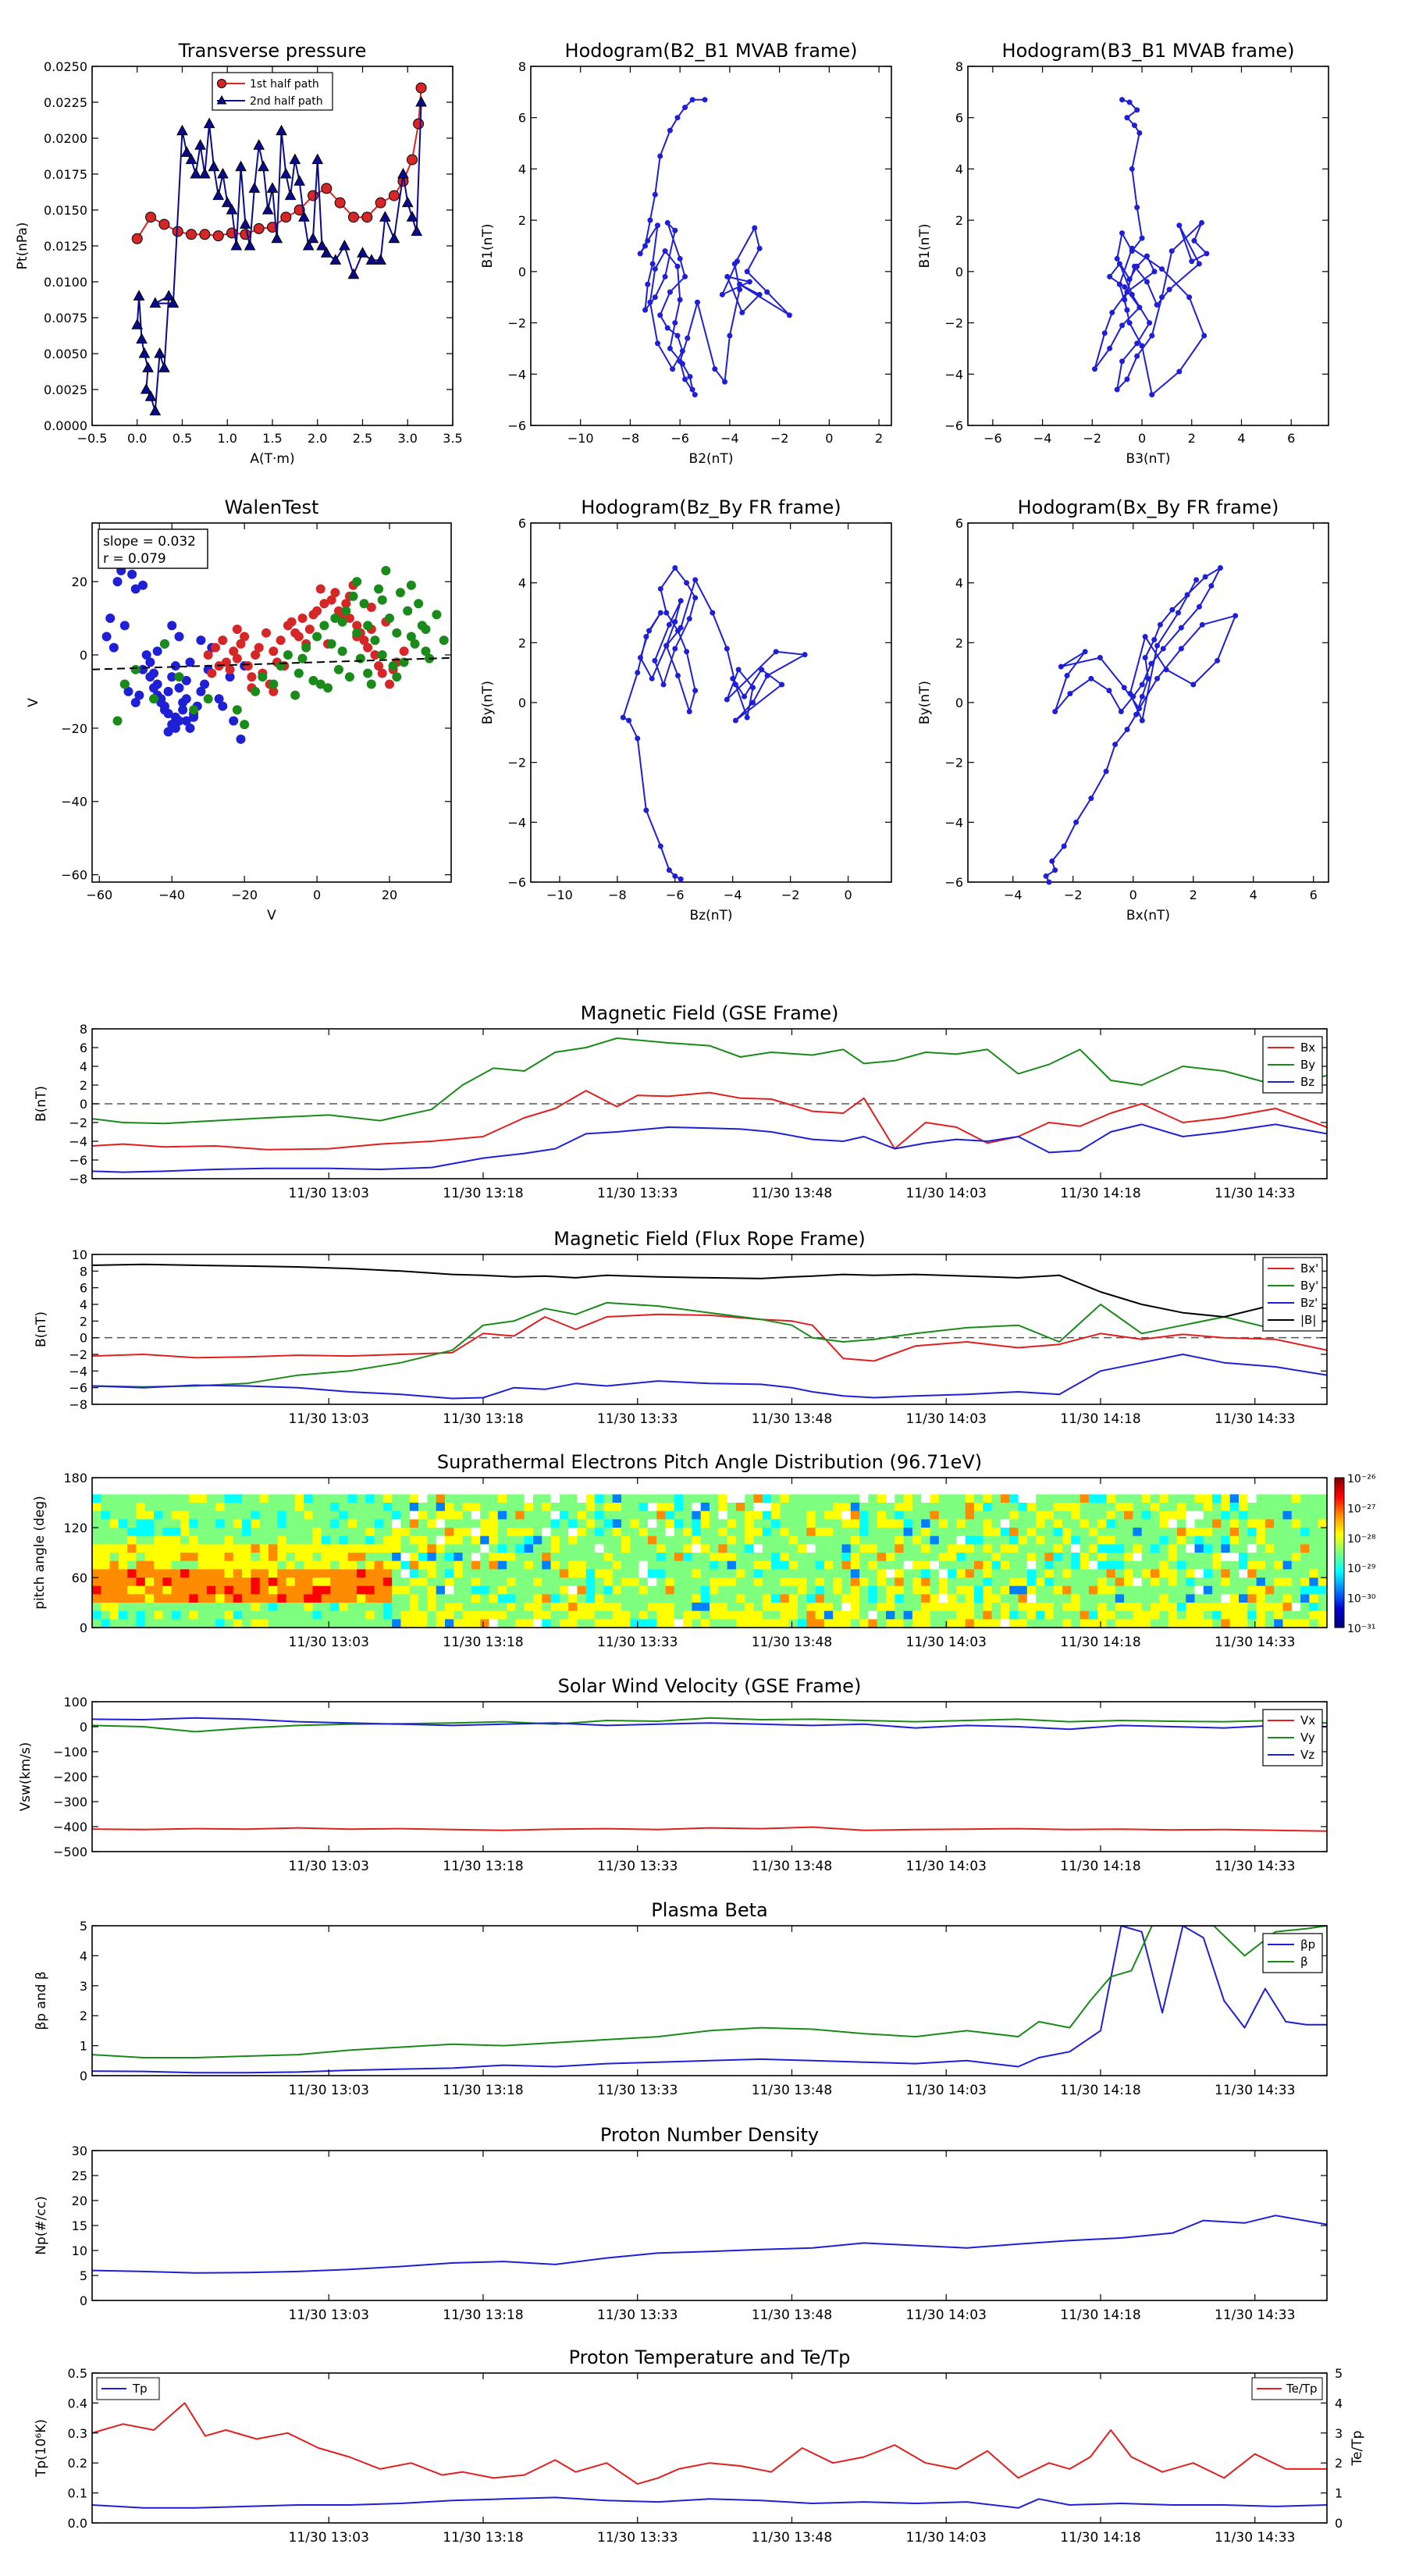 This screenshot has height=2576, width=1405. Describe the element at coordinates (780, 439) in the screenshot. I see `x-tick-label: −2` at that location.